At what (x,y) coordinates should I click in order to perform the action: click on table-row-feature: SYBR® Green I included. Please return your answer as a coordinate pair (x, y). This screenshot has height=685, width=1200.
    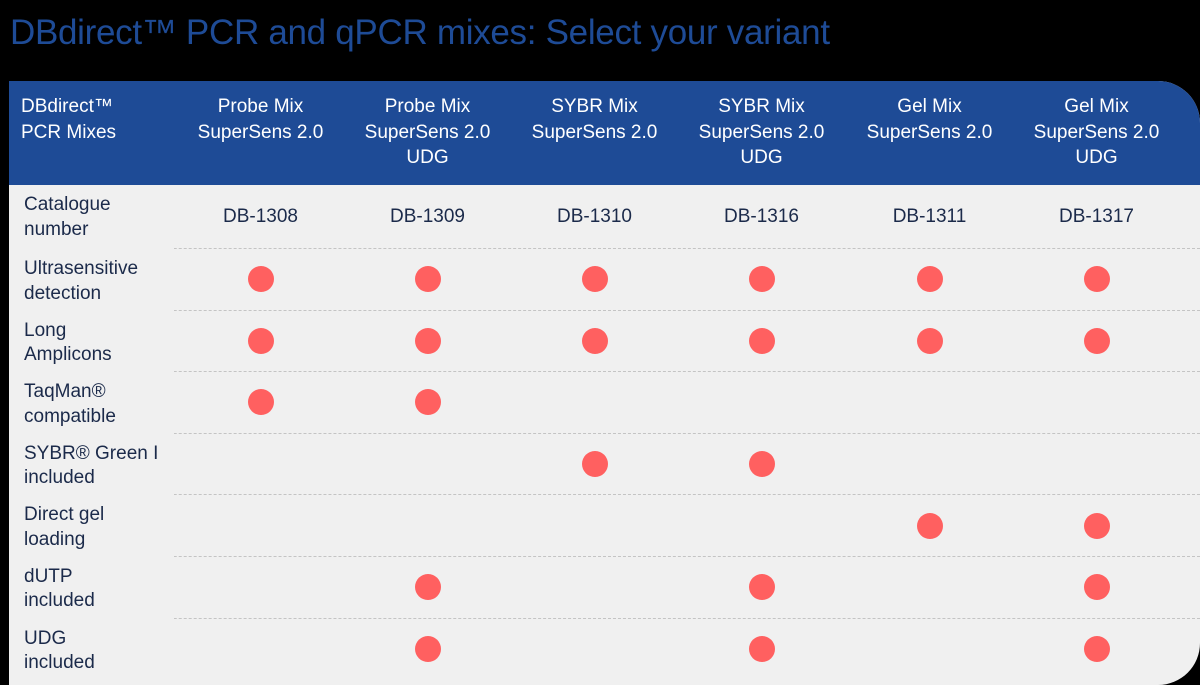
    Looking at the image, I should click on (604, 465).